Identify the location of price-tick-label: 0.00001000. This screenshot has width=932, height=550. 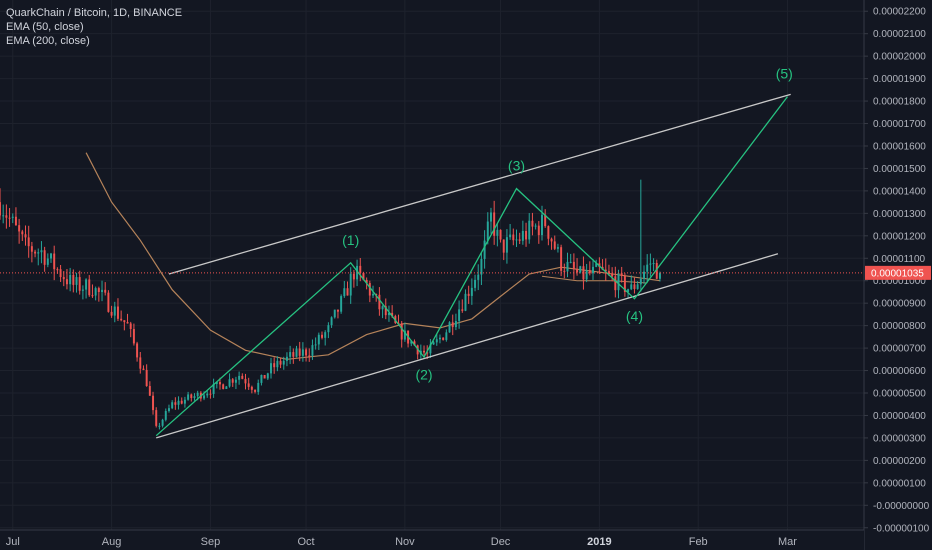
(899, 281).